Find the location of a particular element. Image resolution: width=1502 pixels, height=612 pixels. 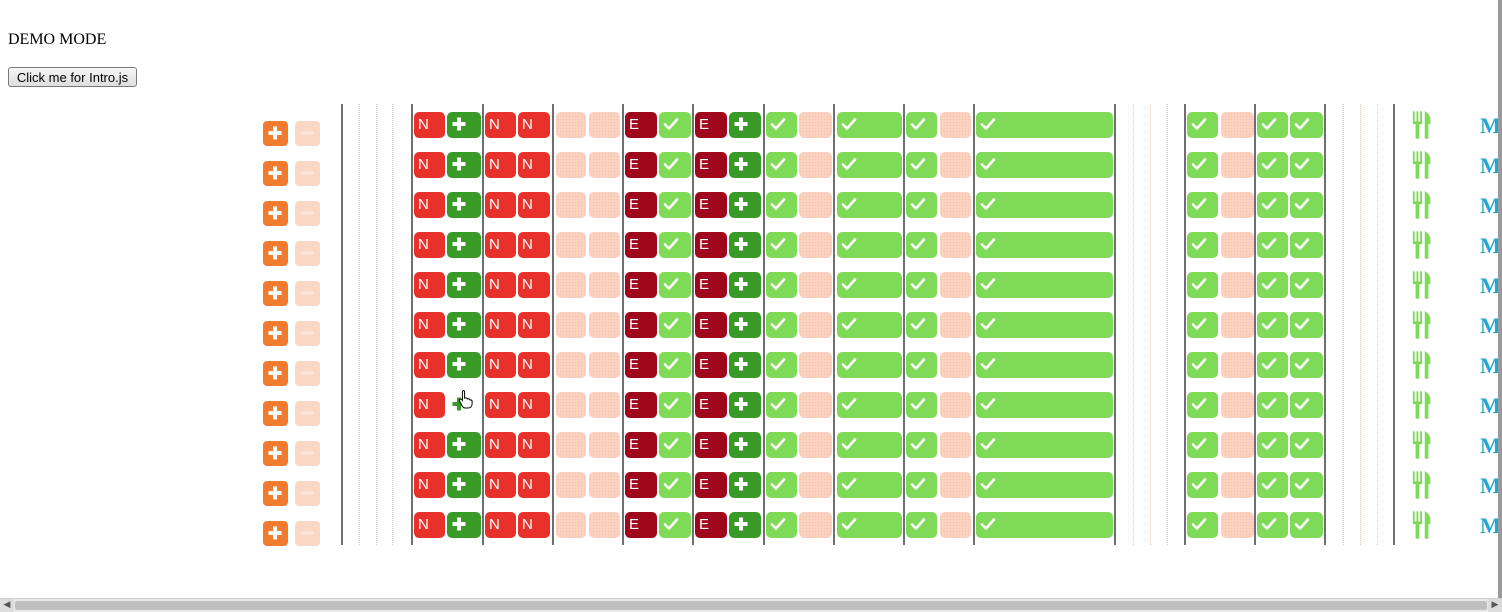

scroll-right-icon: ▶ is located at coordinates (1495, 605).